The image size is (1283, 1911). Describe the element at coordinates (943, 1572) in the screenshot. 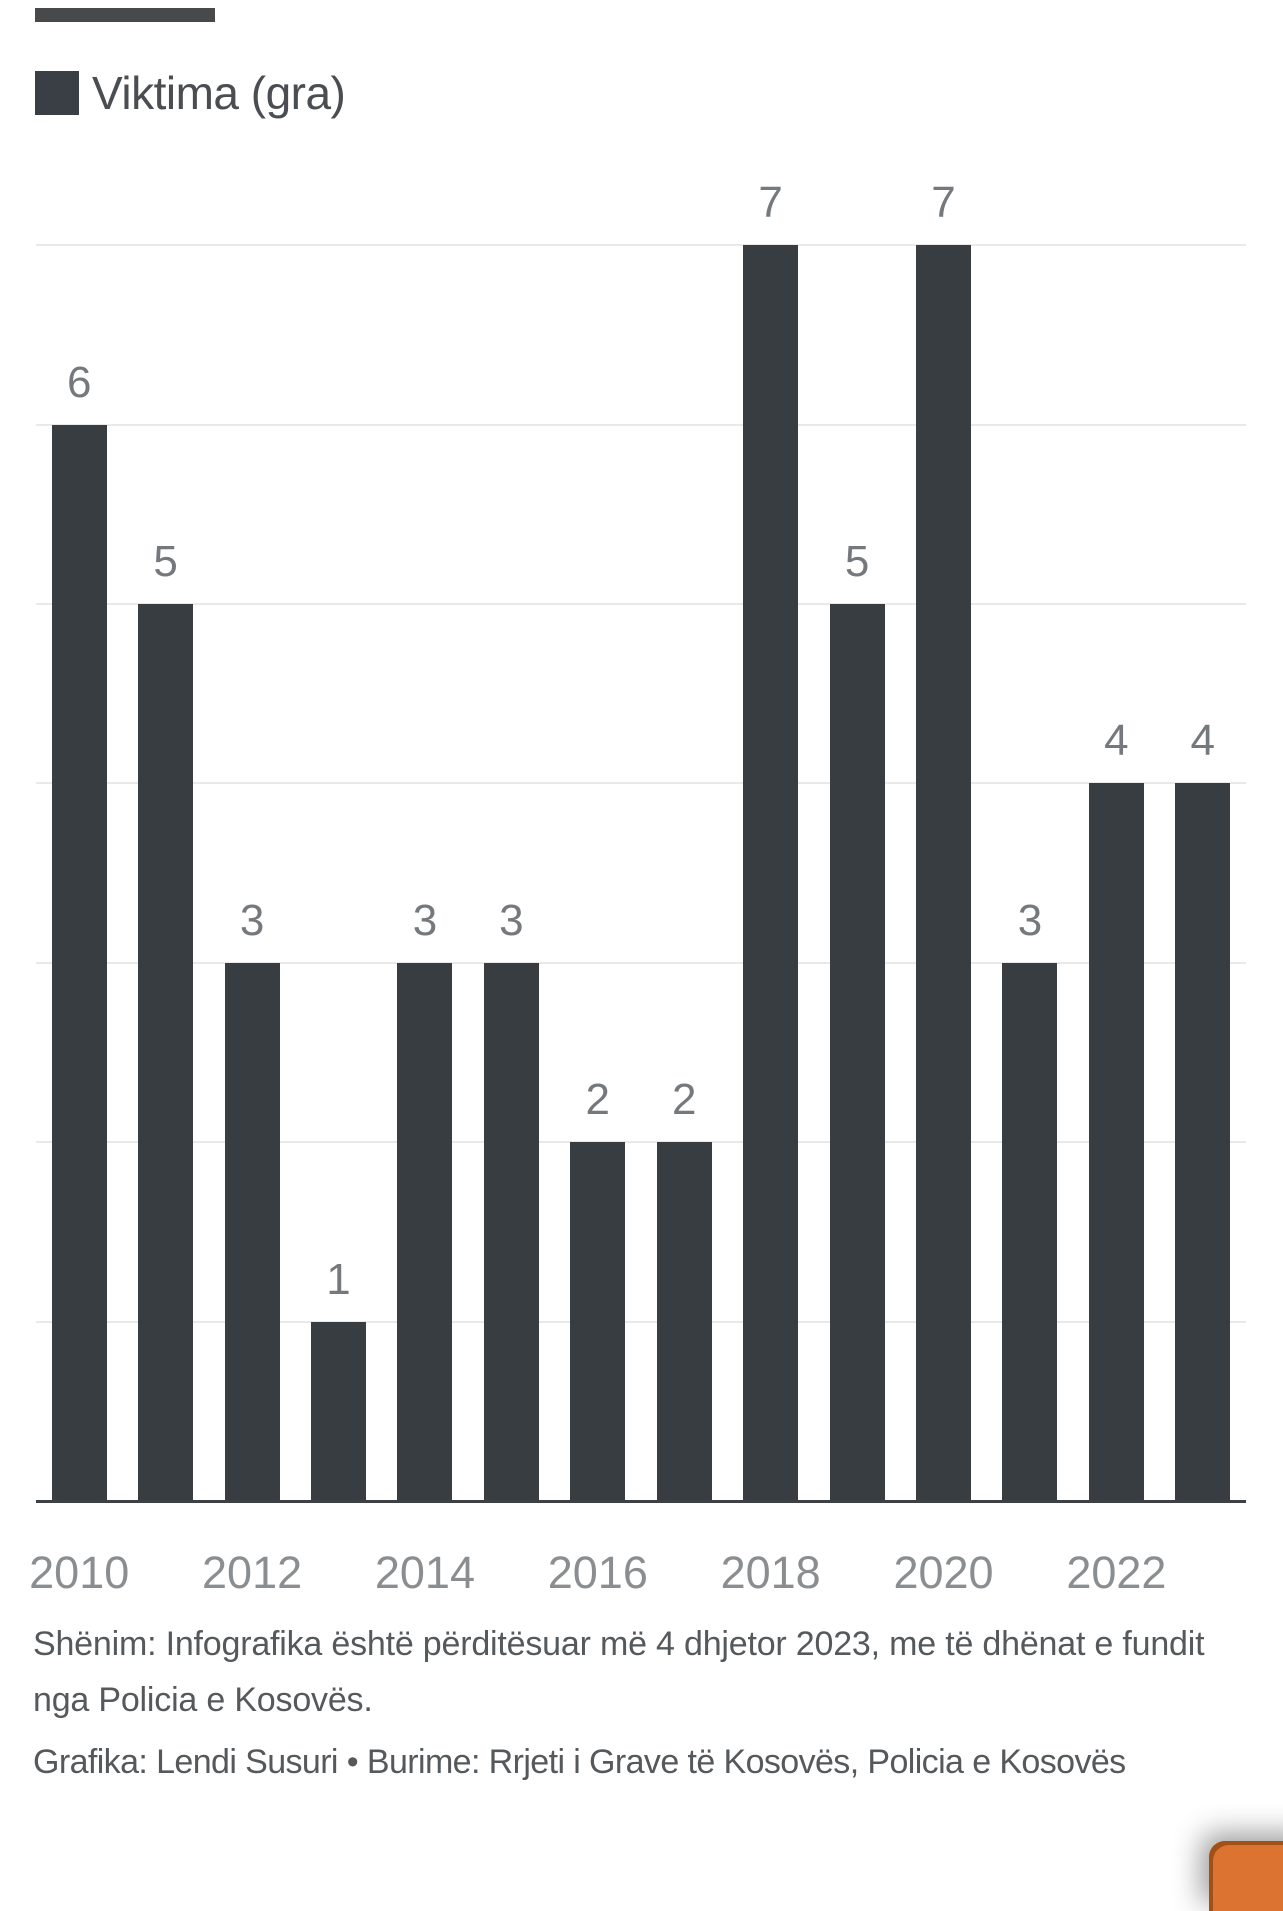

I see `x-tick-label-2020: 2020` at that location.